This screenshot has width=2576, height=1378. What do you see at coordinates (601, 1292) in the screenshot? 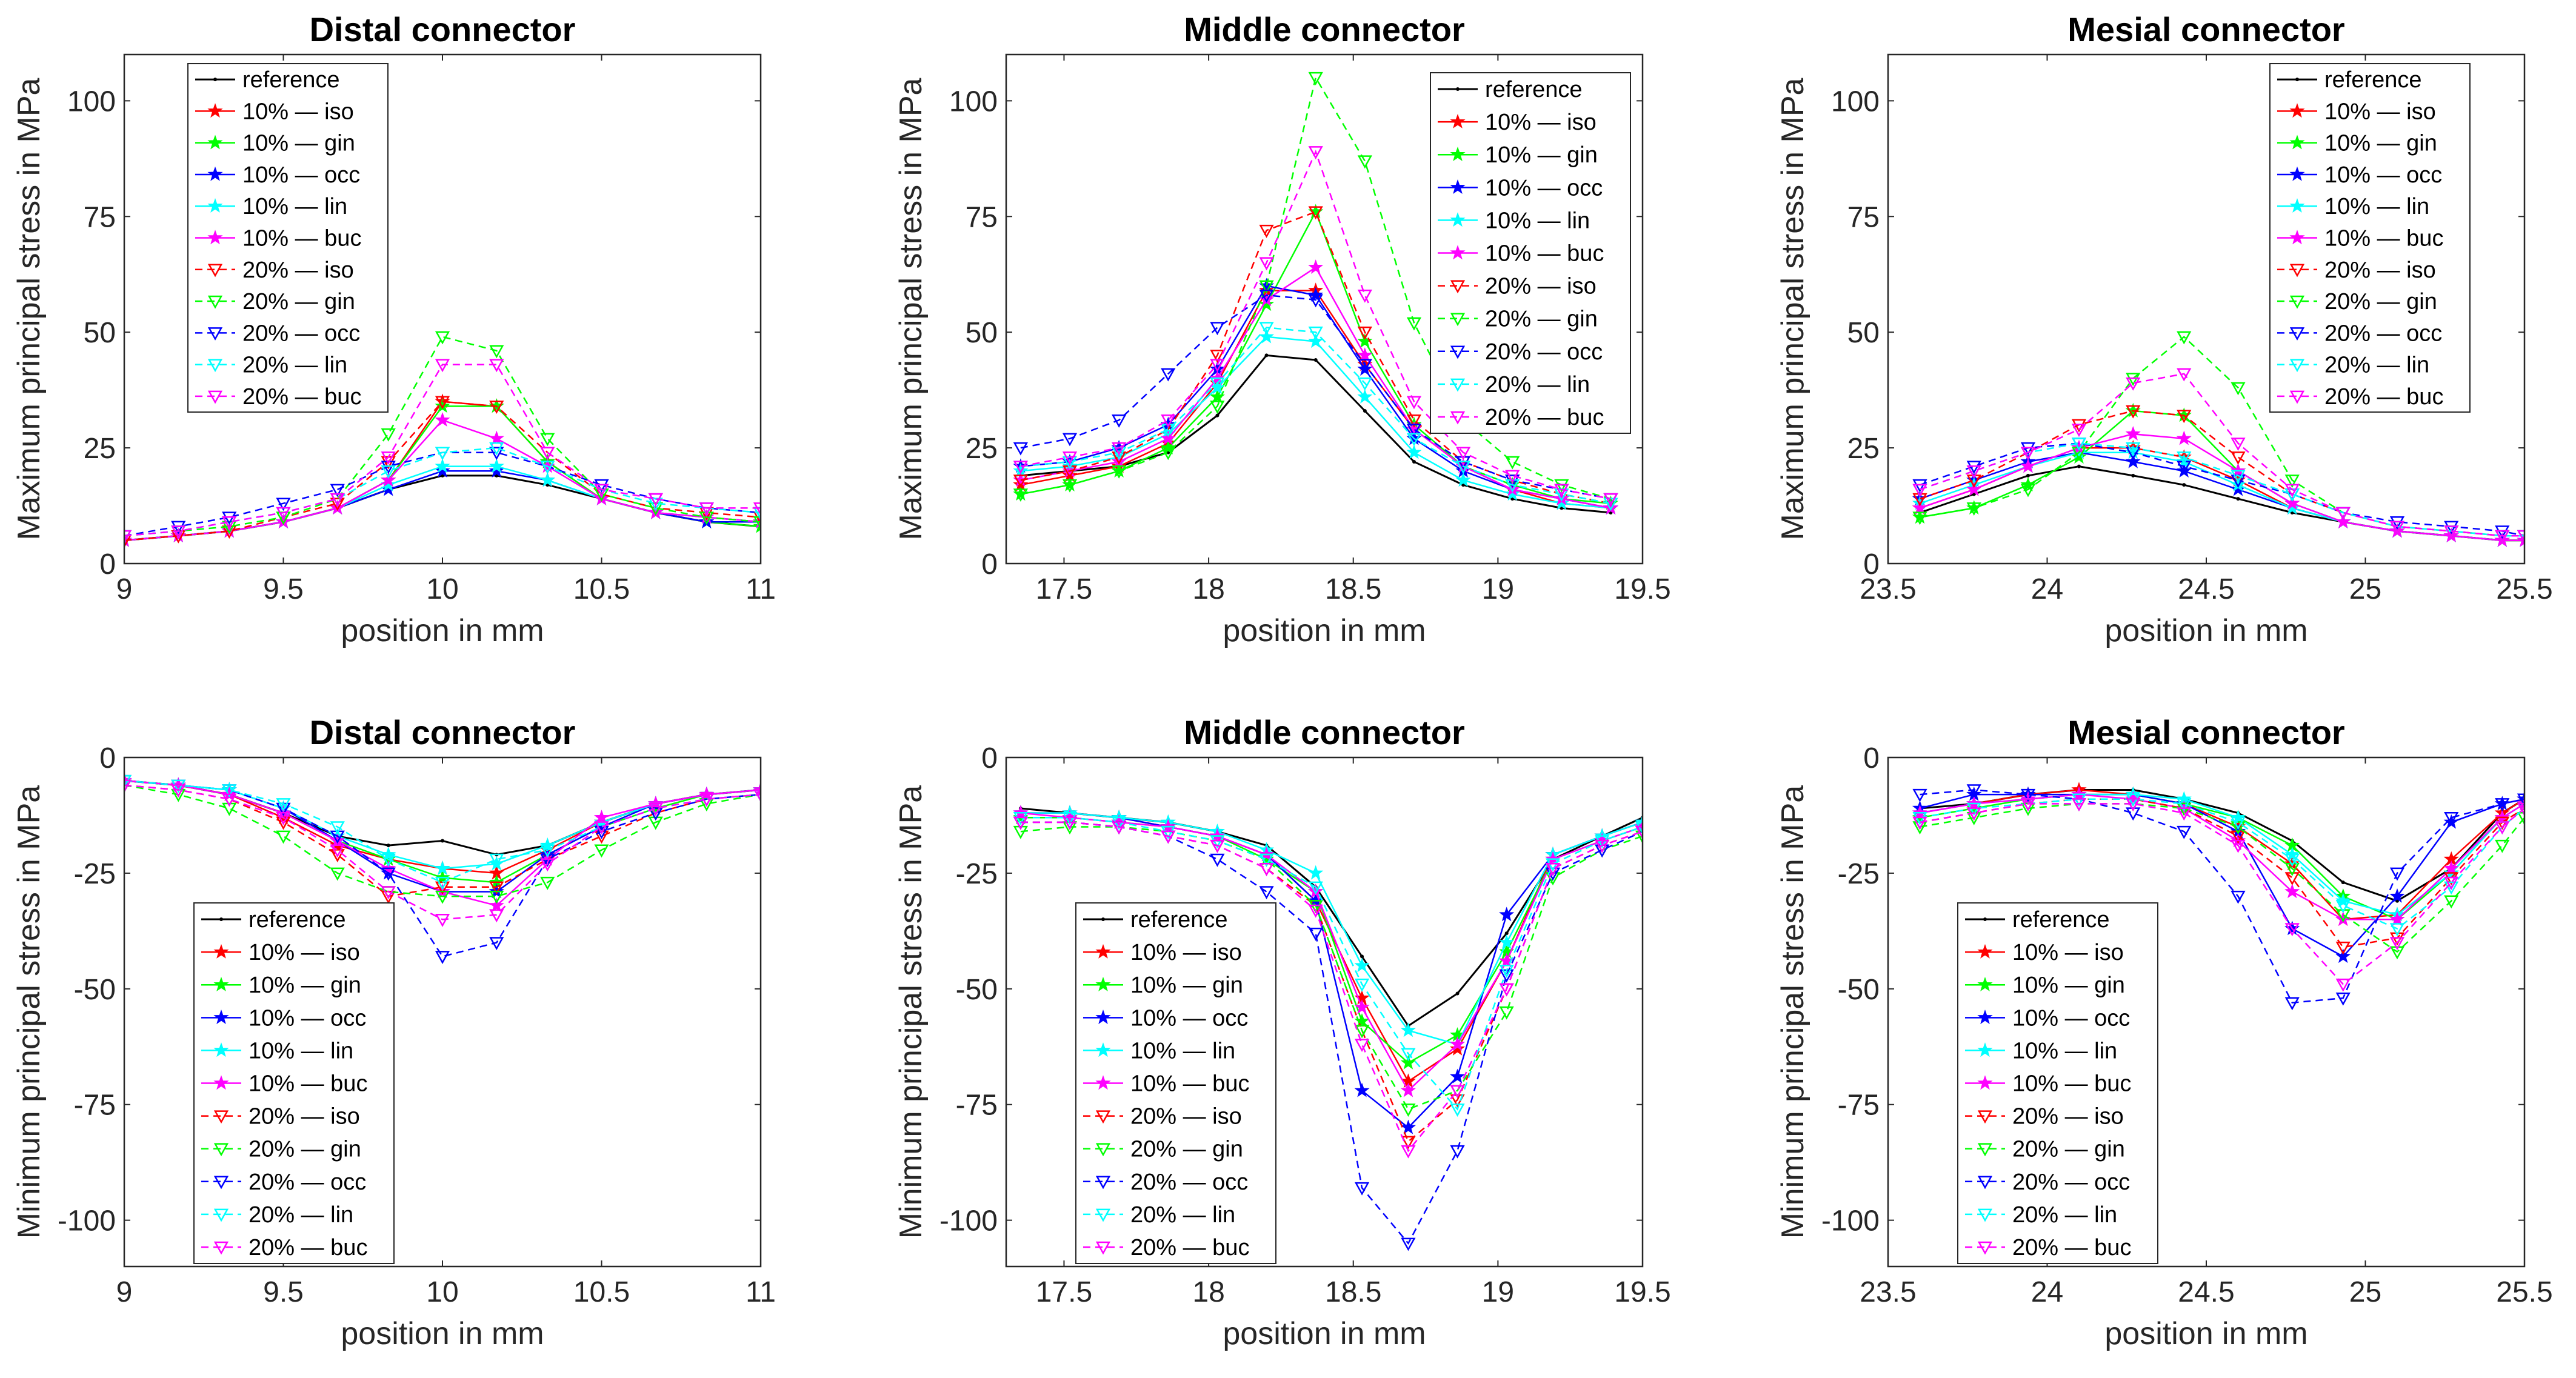
I see `x-tick-label: 10.5` at bounding box center [601, 1292].